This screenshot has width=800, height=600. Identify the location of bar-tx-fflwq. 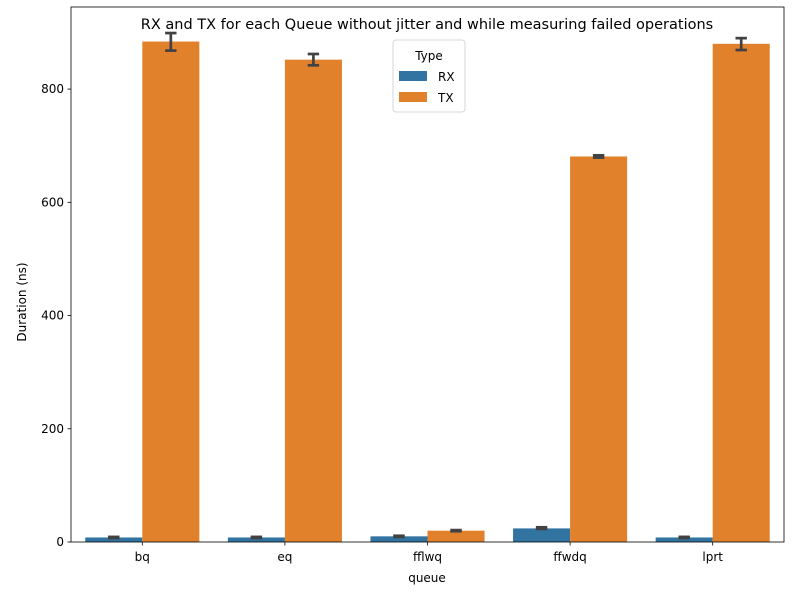
(456, 536).